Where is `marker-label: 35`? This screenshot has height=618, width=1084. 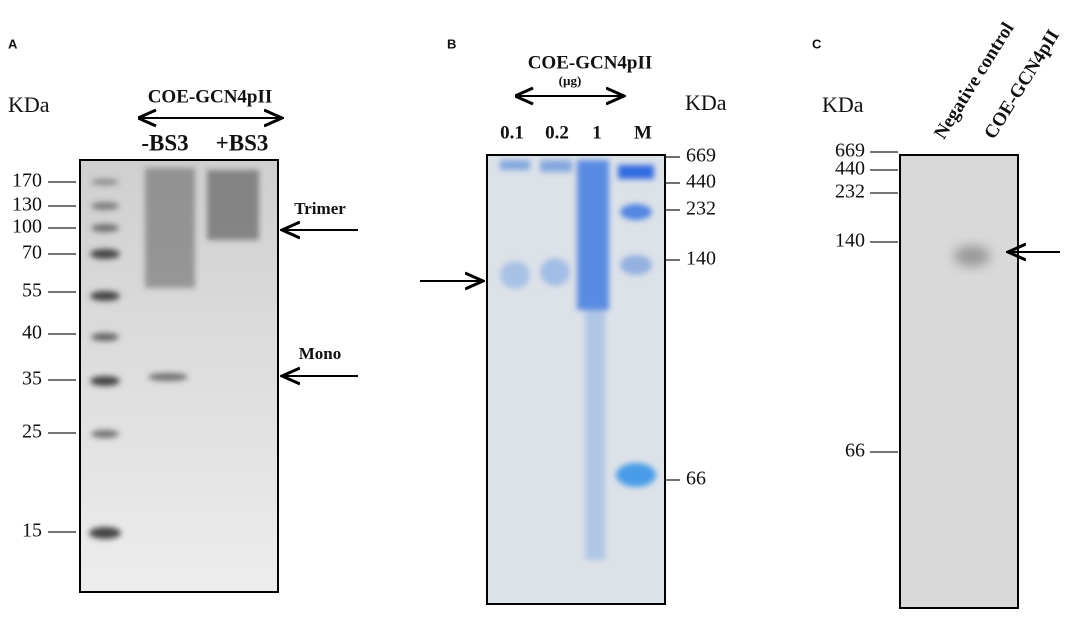
marker-label: 35 is located at coordinates (32, 379).